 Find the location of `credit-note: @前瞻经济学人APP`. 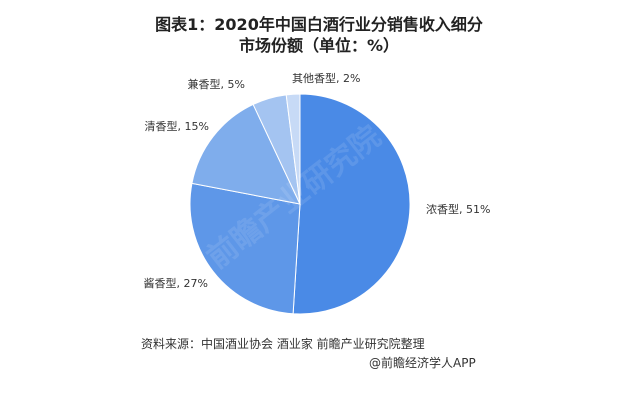

credit-note: @前瞻经济学人APP is located at coordinates (422, 363).